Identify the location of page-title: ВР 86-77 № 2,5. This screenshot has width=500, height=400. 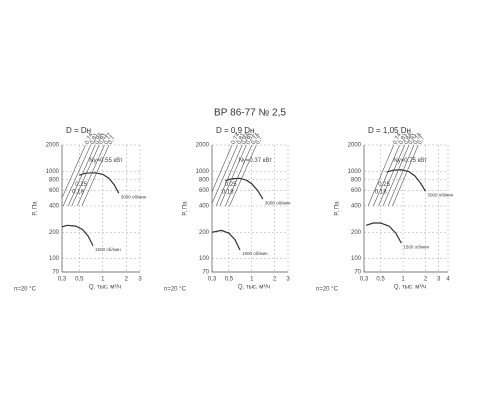
(250, 113).